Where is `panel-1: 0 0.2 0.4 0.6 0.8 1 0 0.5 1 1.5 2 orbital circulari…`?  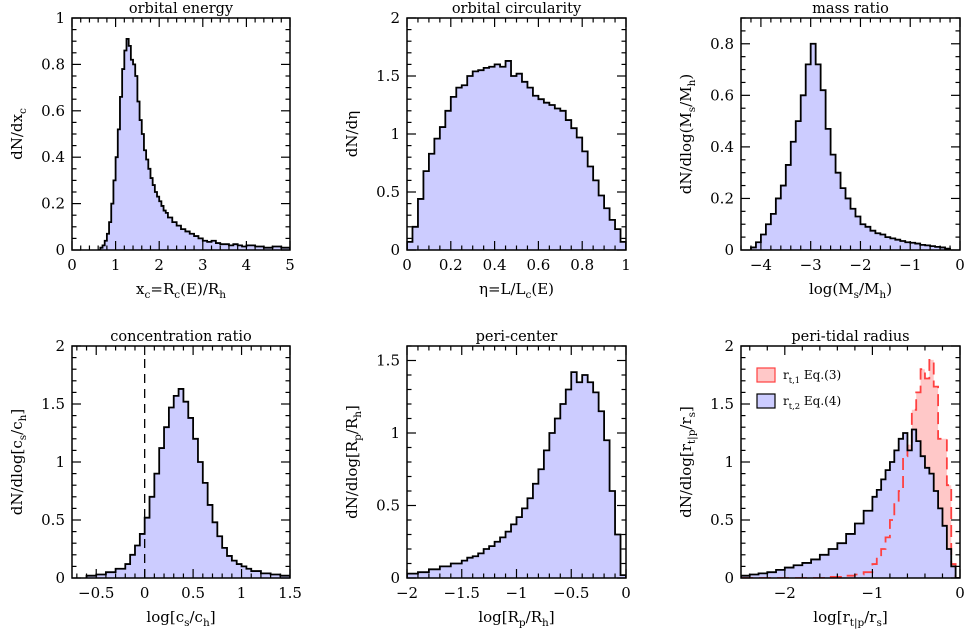
panel-1: 0 0.2 0.4 0.6 0.8 1 0 0.5 1 1.5 2 orbital circulari… is located at coordinates (487, 151).